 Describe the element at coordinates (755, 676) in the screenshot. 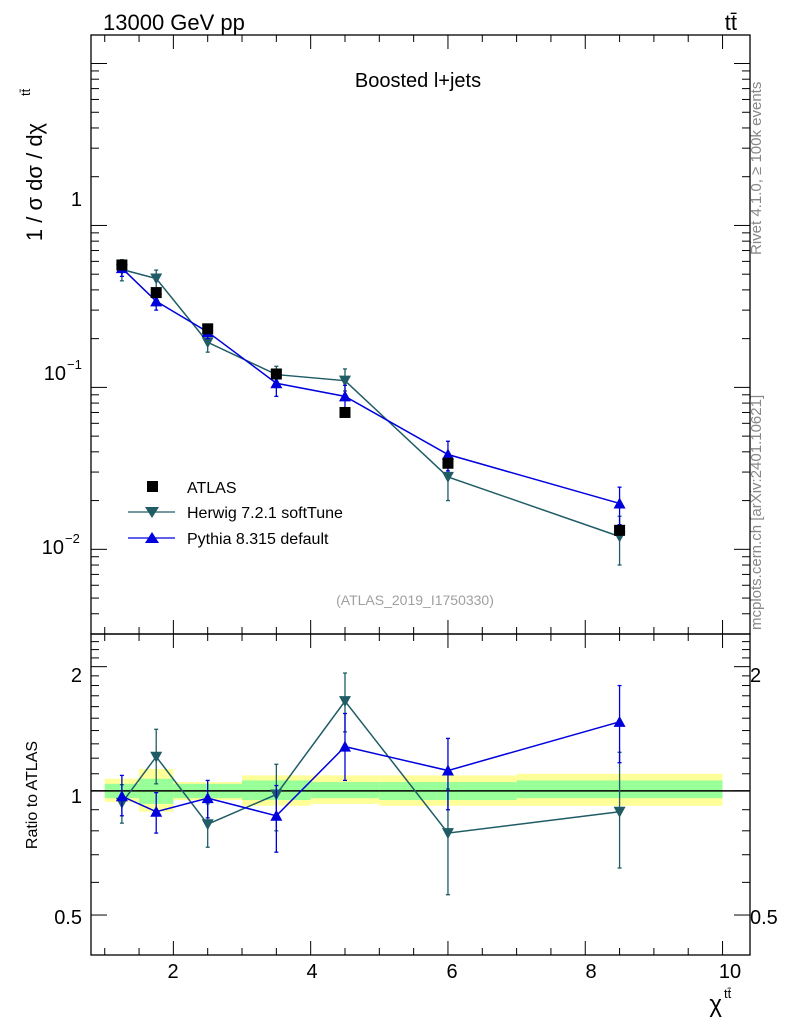

I see `ratio-ytick-2-right: 2` at that location.